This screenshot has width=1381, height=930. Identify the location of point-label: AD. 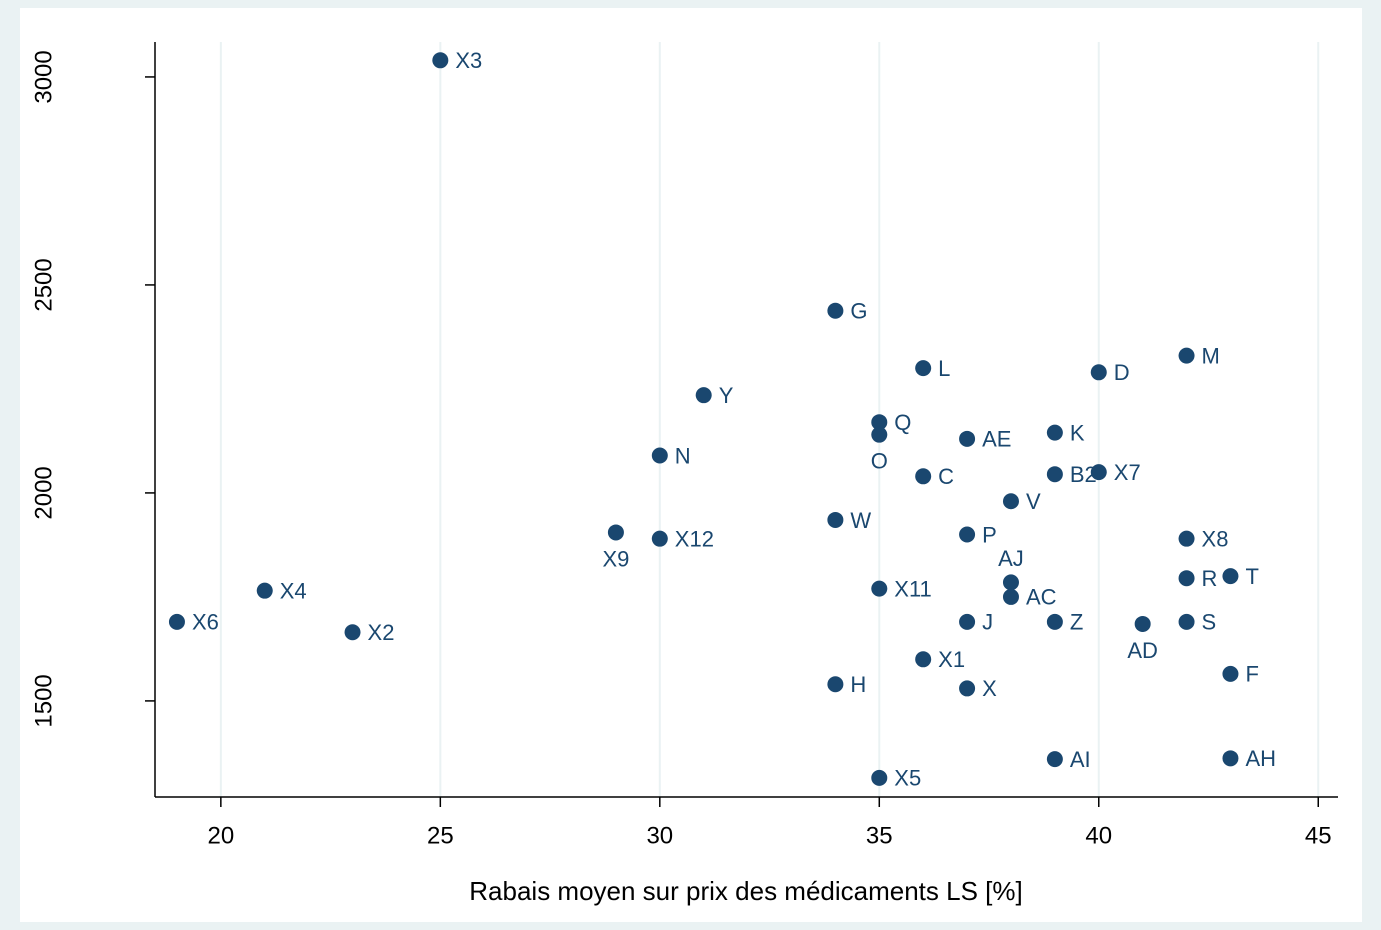
(1142, 650).